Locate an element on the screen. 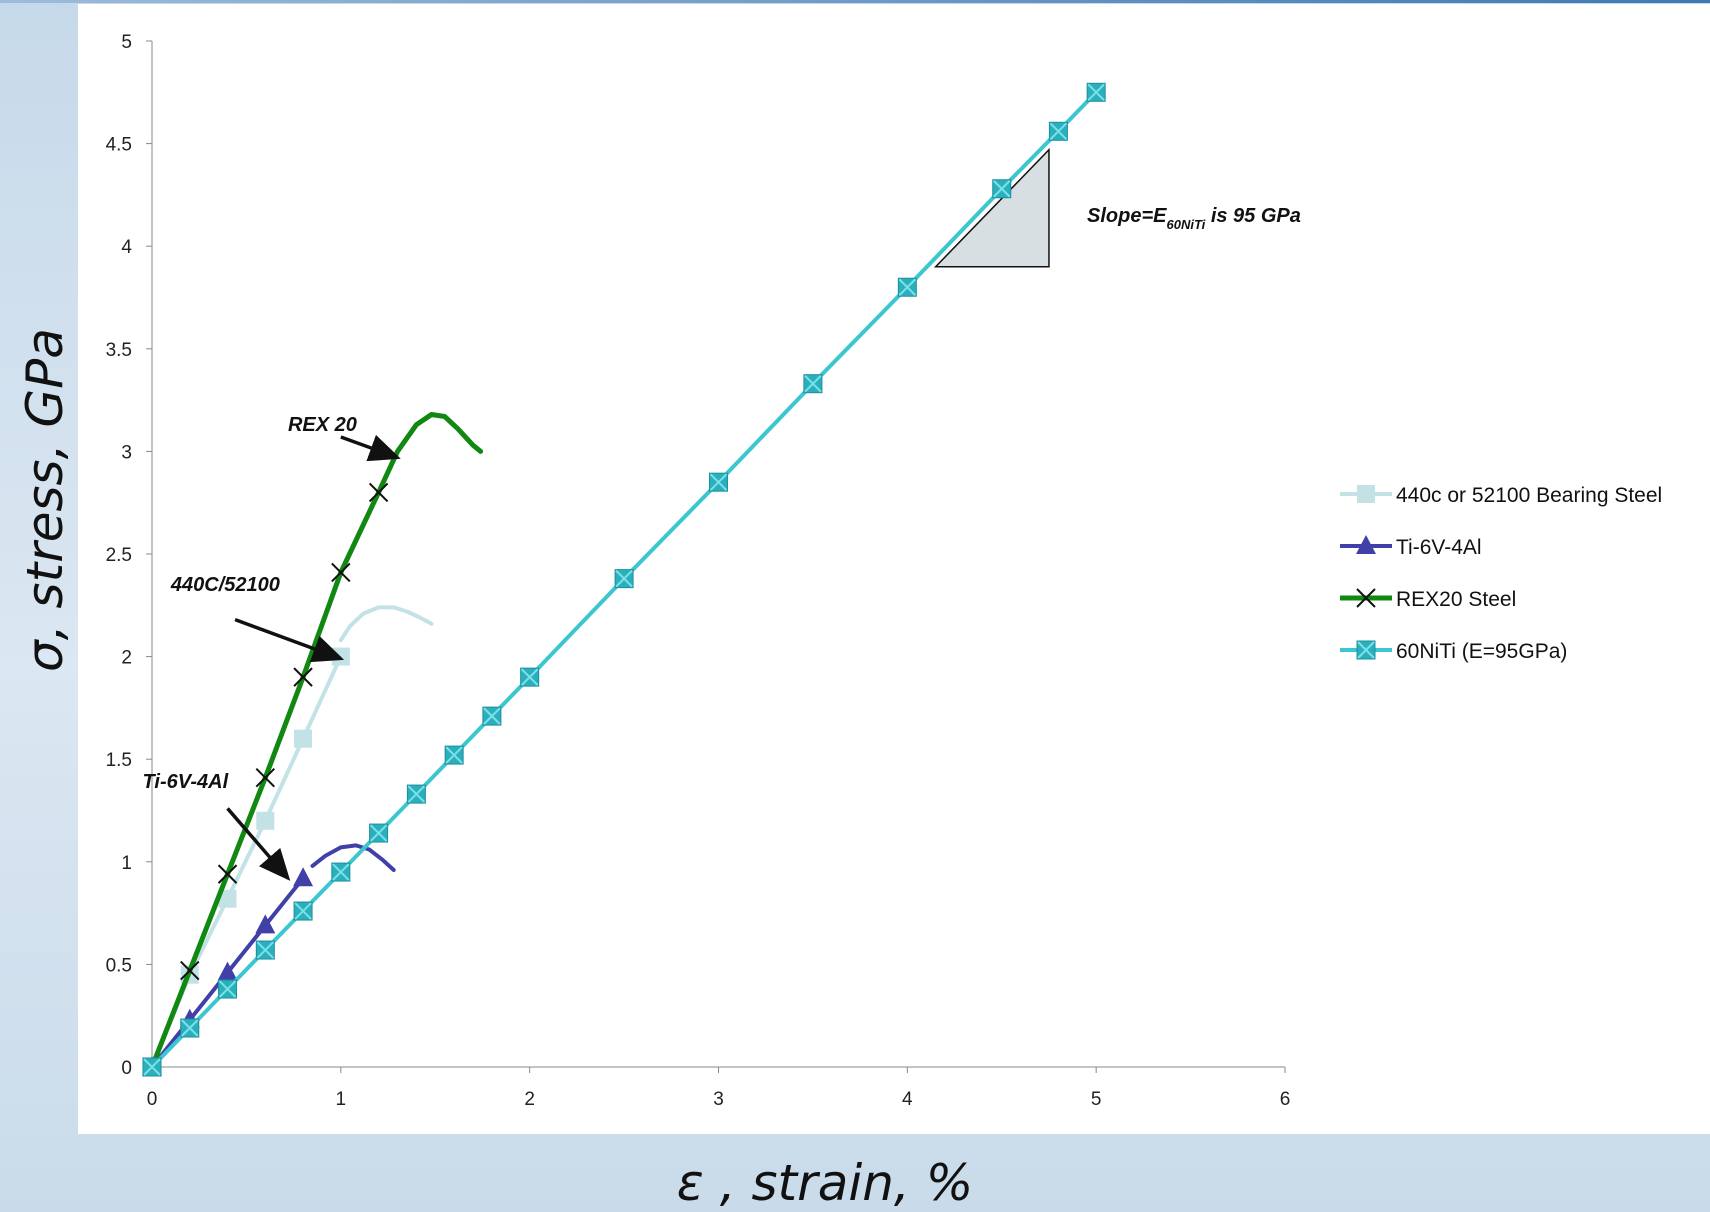 This screenshot has width=1710, height=1212. annotation-label-1: 440C/52100 is located at coordinates (225, 585).